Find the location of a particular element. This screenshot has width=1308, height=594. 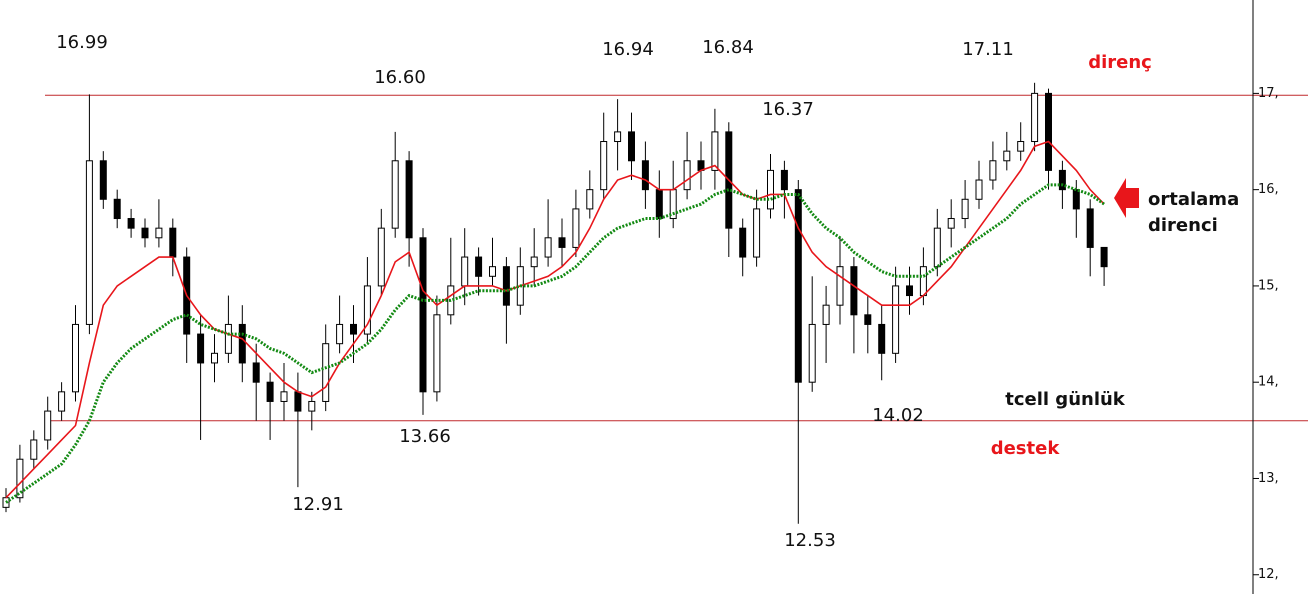

annotation: 16.94 is located at coordinates (628, 49).